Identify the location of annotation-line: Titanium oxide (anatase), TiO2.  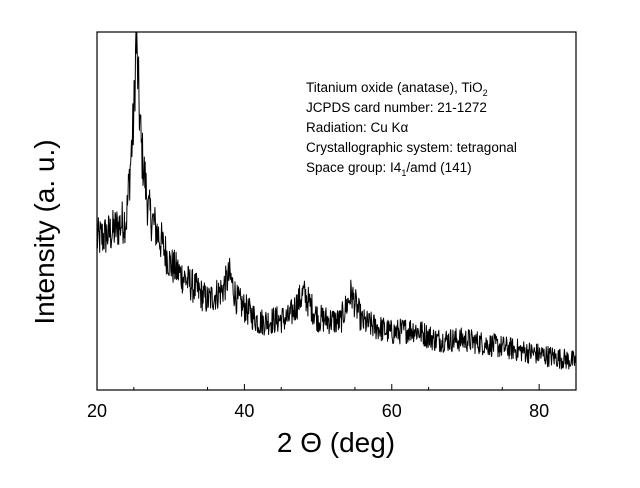
(397, 89).